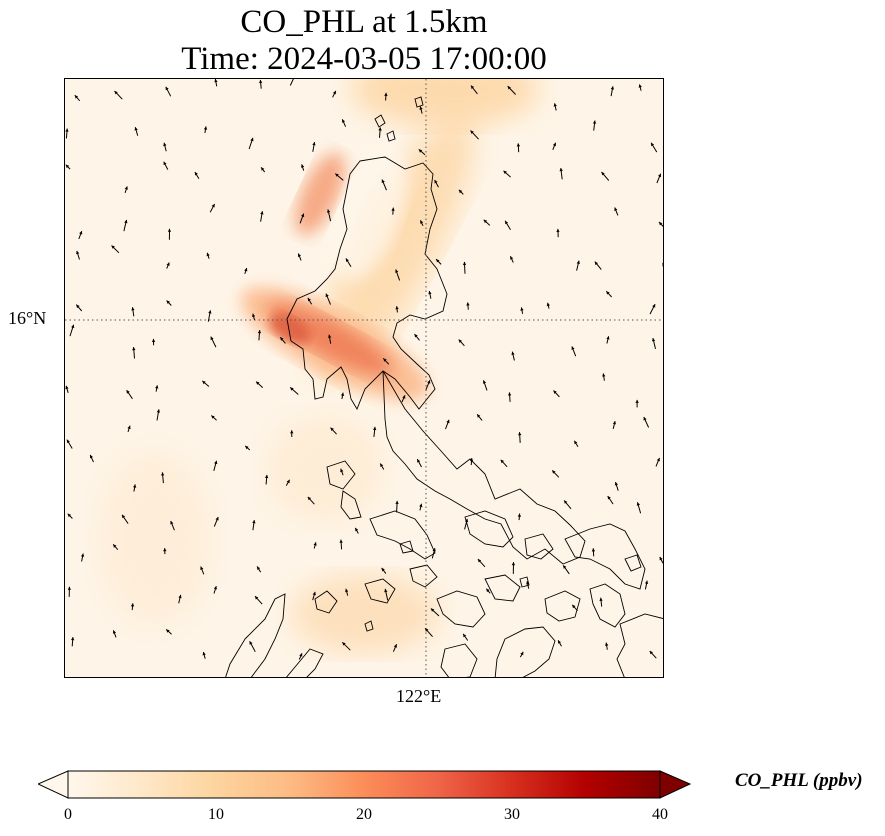  I want to click on colorbar-tick: 40, so click(660, 814).